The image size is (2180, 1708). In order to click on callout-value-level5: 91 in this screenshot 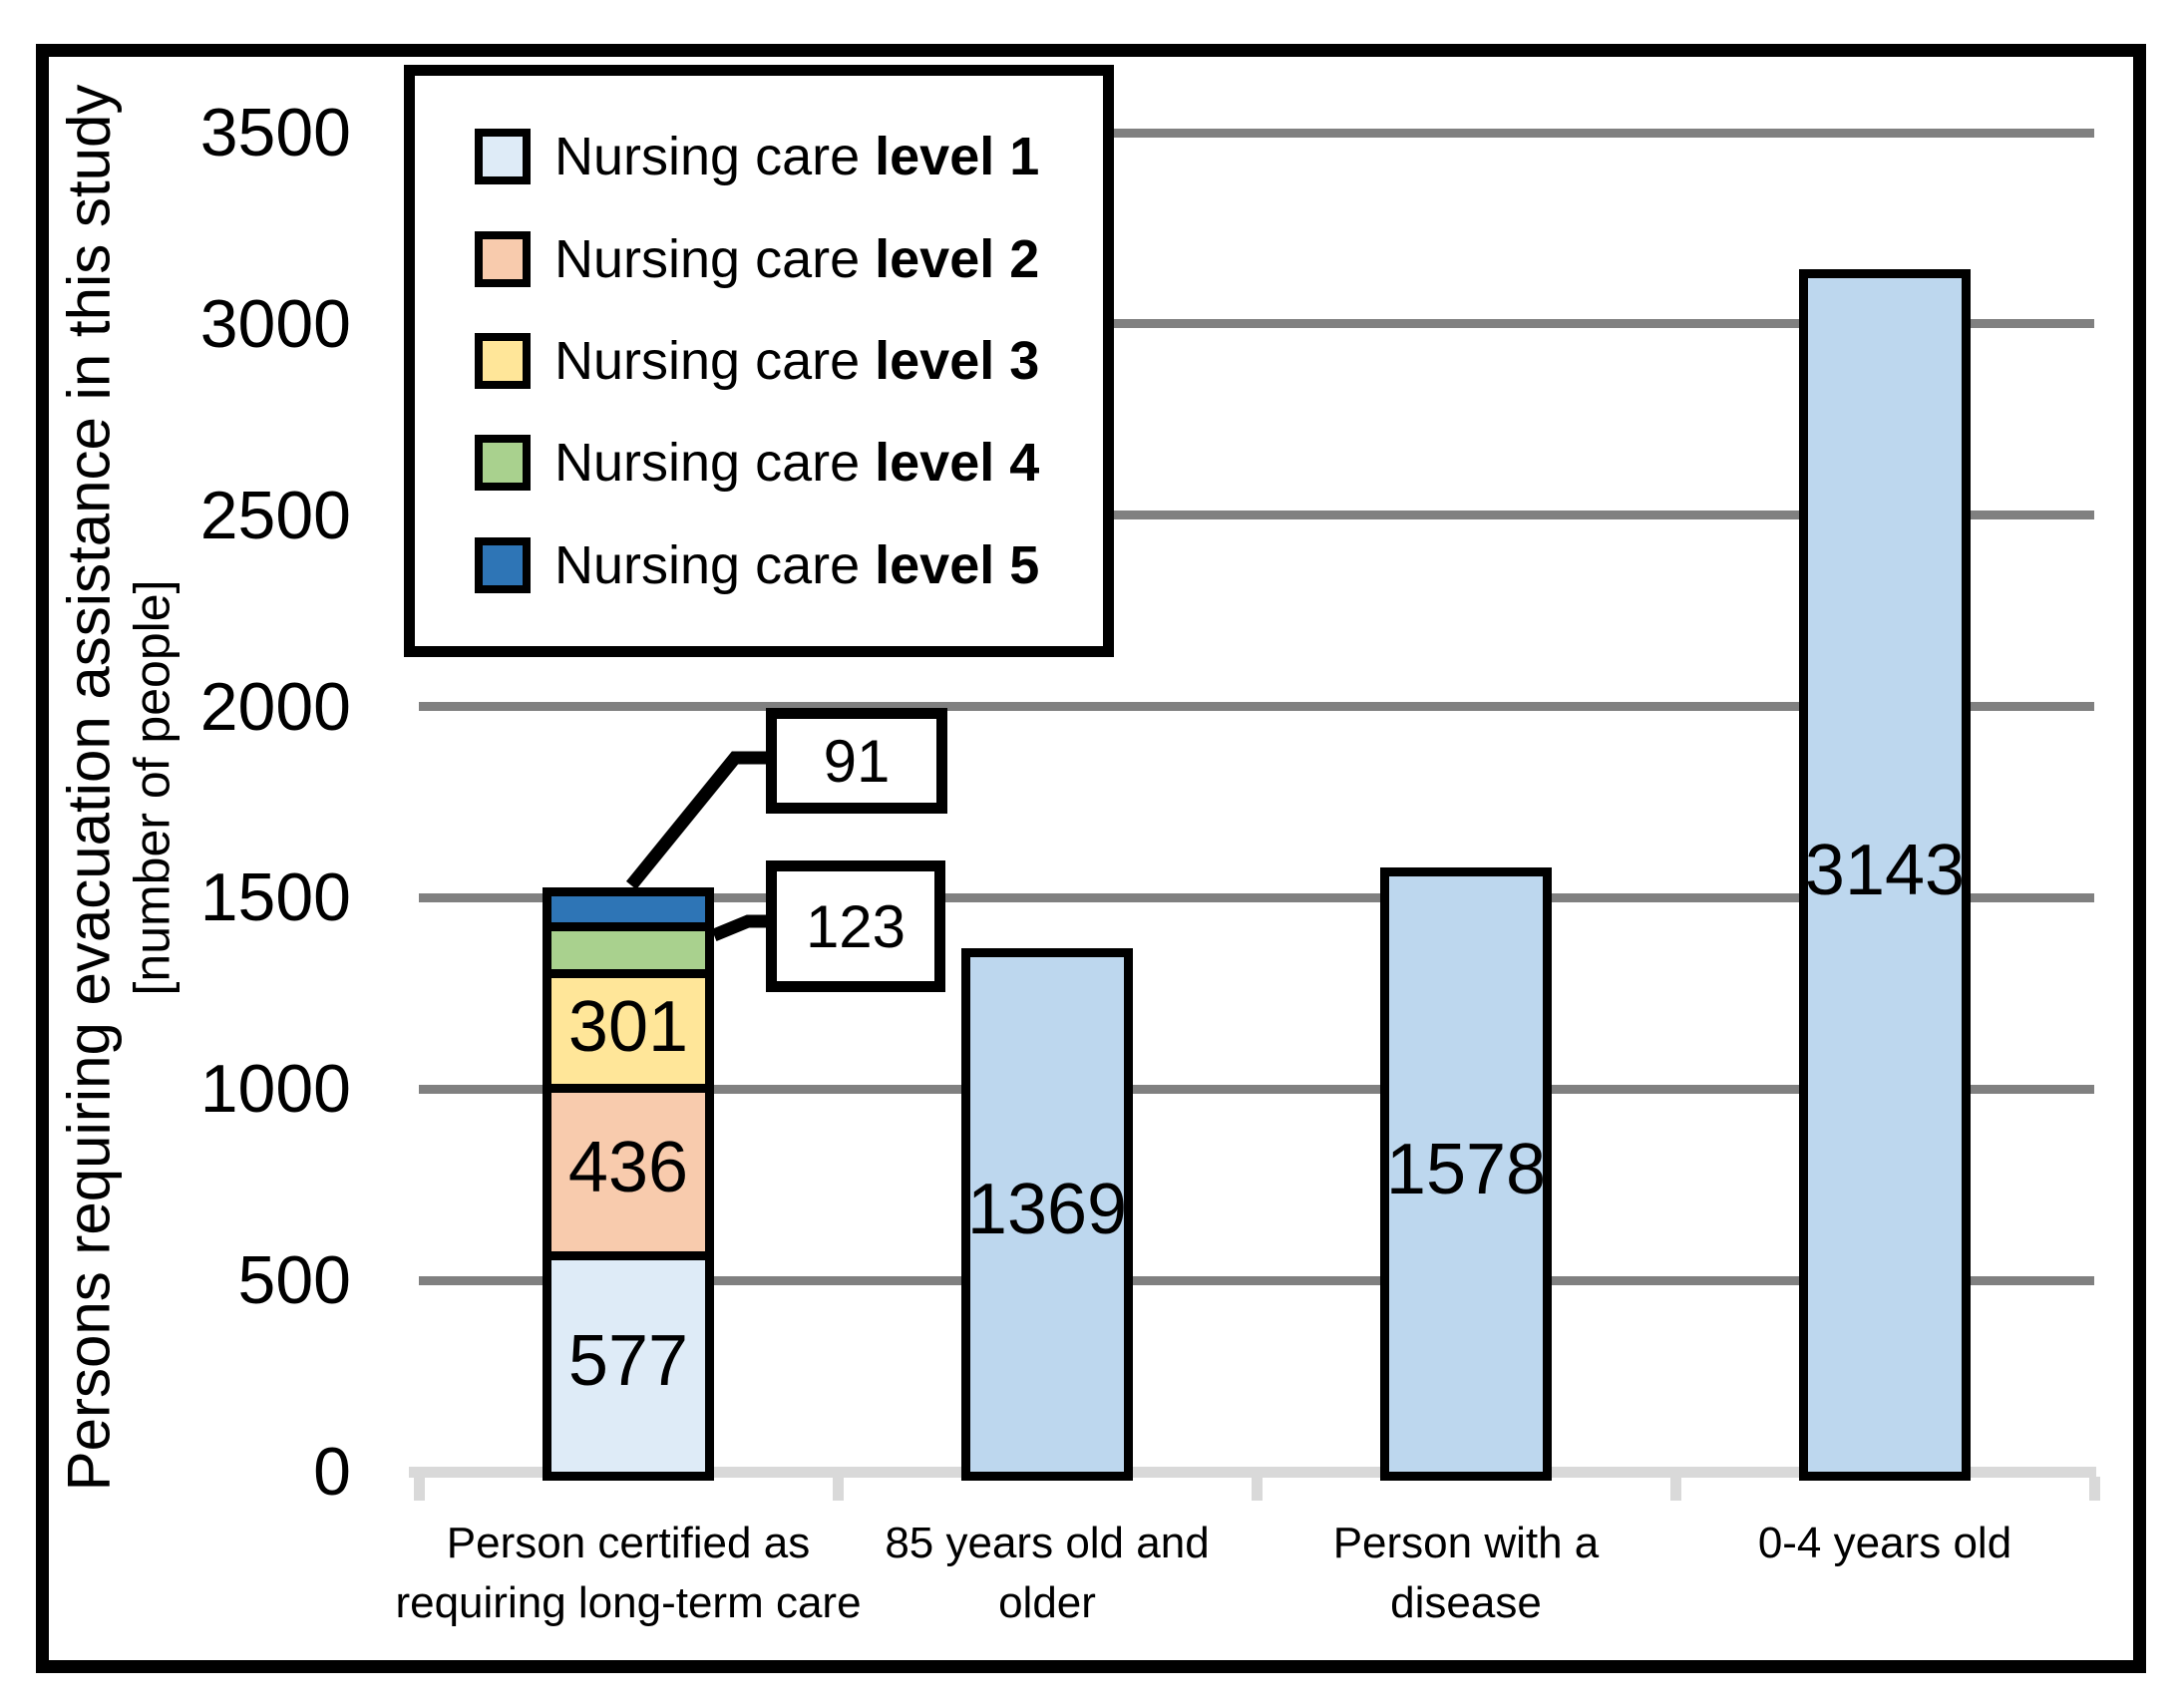, I will do `click(857, 761)`.